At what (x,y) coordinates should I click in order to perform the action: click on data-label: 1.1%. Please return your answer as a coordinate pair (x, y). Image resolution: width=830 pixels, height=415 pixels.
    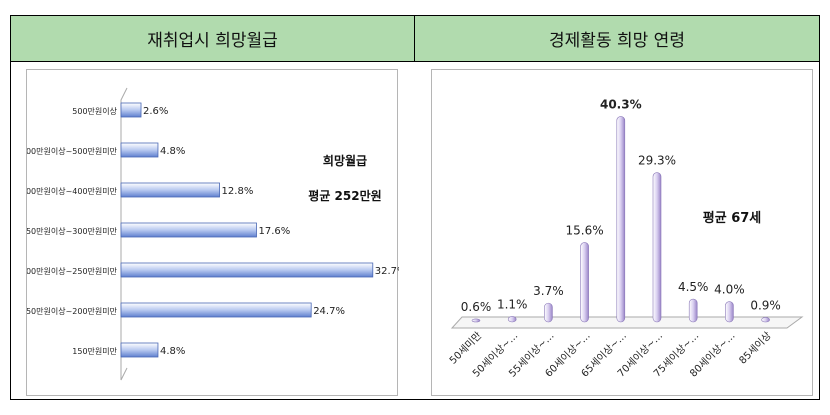
    Looking at the image, I should click on (512, 304).